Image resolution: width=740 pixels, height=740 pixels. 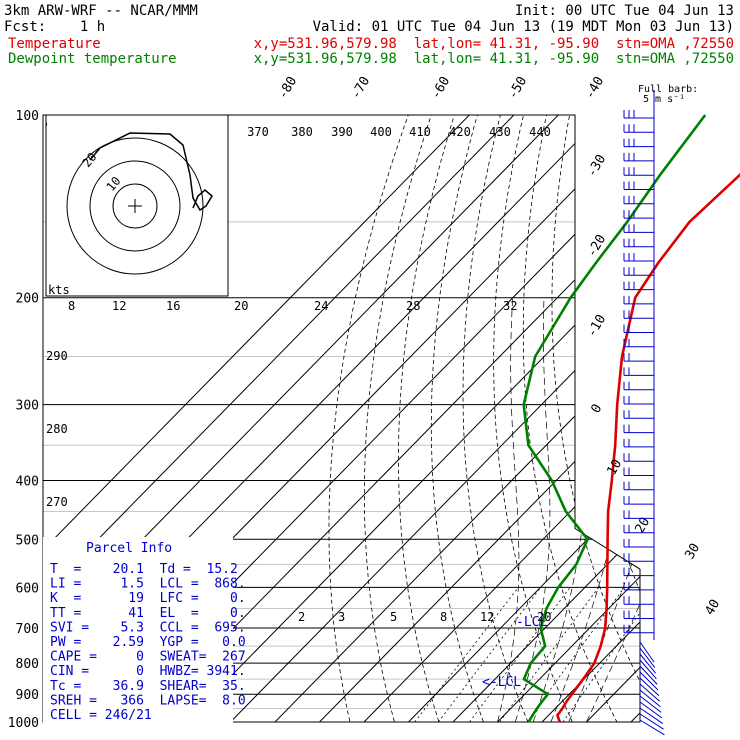 I want to click on hodograph-speed-label: 28, so click(x=413, y=306).